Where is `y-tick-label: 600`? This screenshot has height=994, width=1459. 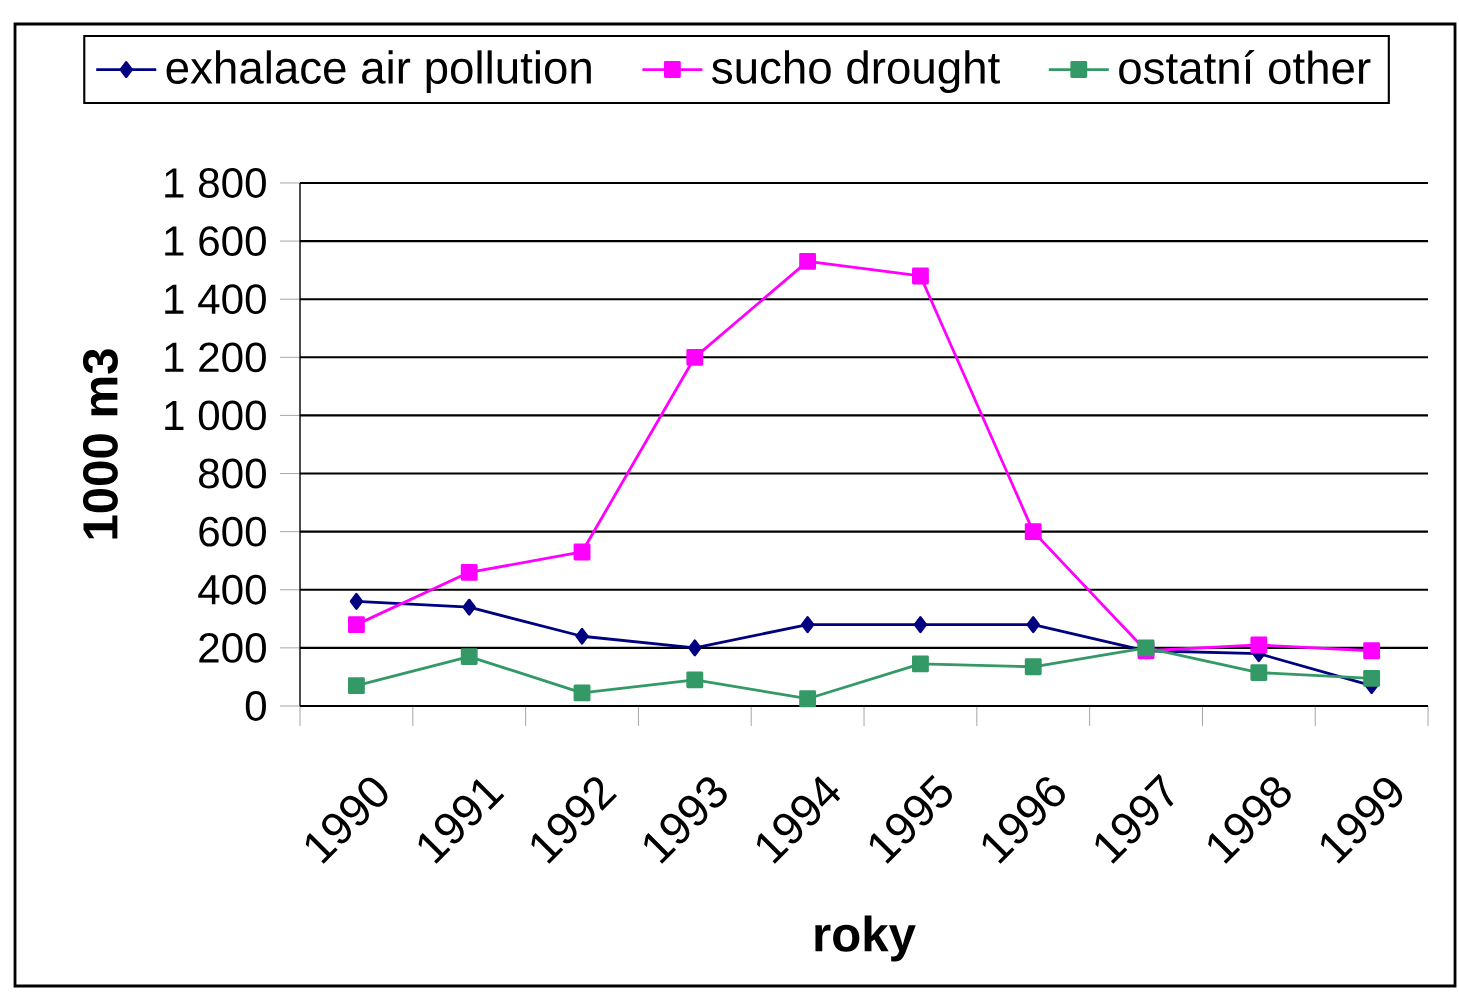 y-tick-label: 600 is located at coordinates (232, 531).